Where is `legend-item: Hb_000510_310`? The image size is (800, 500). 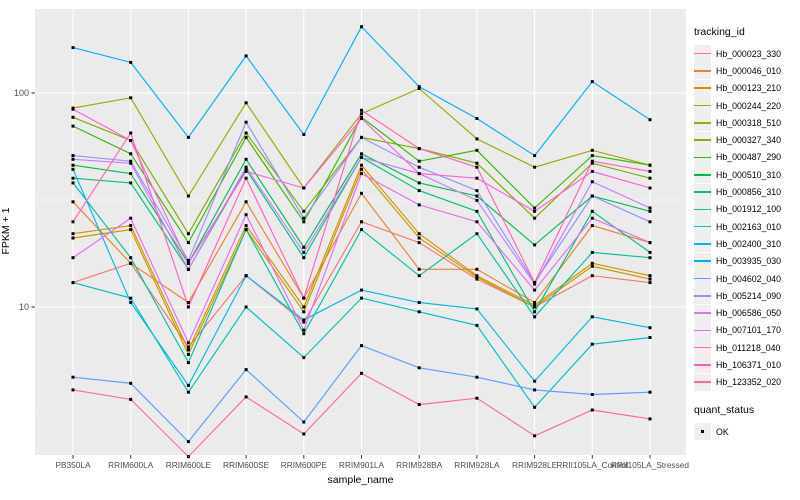 legend-item: Hb_000510_310 is located at coordinates (747, 175).